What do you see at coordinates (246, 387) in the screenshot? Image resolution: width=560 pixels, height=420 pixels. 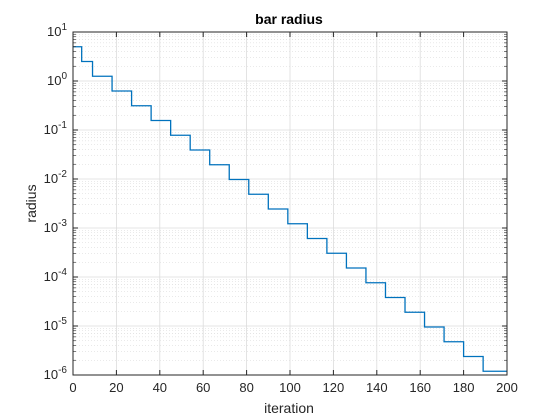 I see `x-tick-label: 80` at bounding box center [246, 387].